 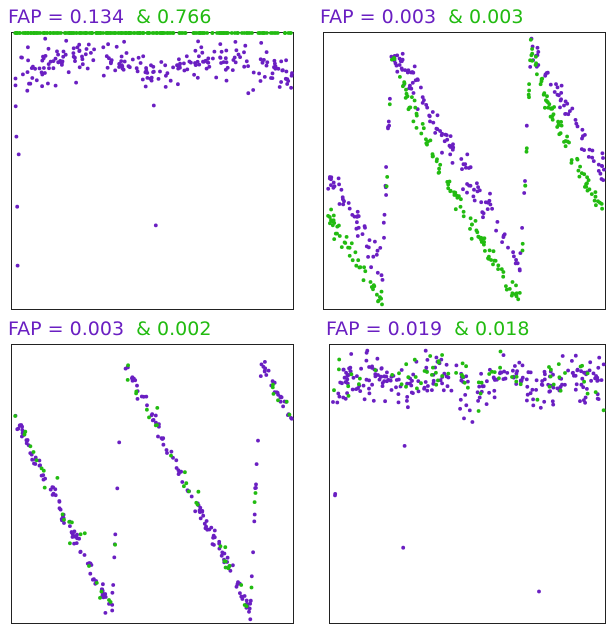 What do you see at coordinates (496, 17) in the screenshot?
I see `fap-green-value: 0.003` at bounding box center [496, 17].